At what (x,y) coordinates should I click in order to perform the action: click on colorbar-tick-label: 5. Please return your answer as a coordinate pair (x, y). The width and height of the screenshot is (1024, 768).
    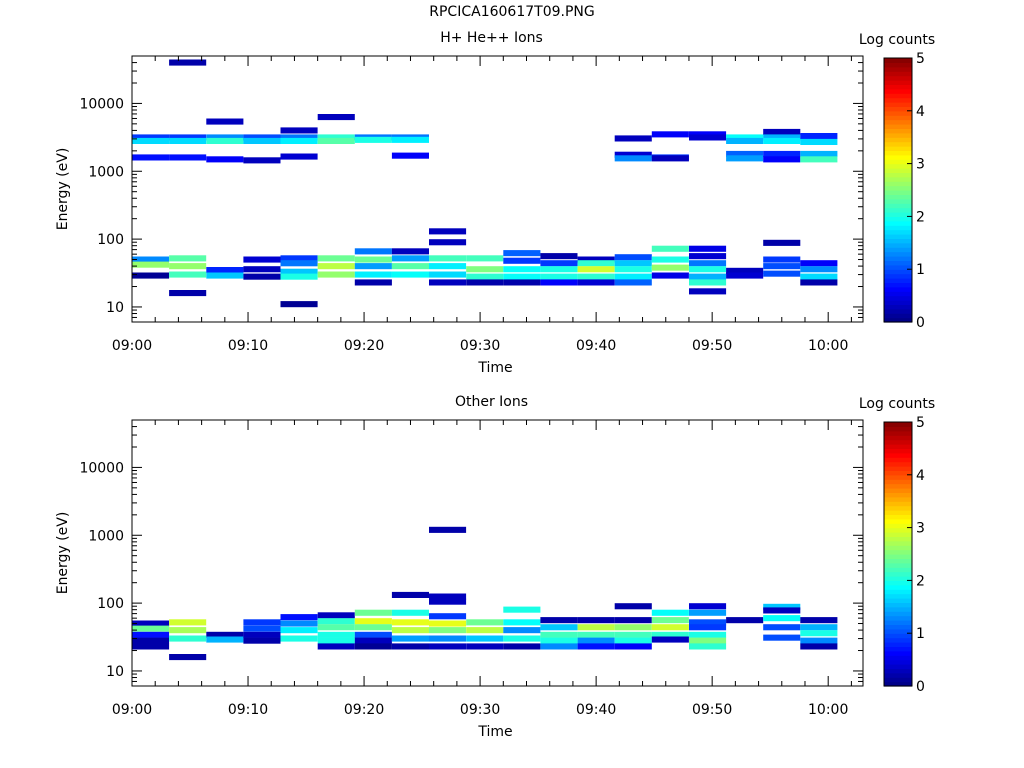
    Looking at the image, I should click on (920, 423).